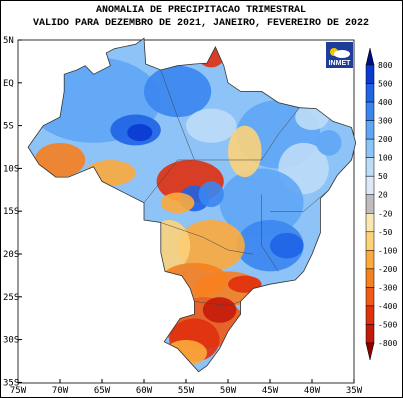 This screenshot has height=398, width=403. Describe the element at coordinates (385, 139) in the screenshot. I see `colorbar-label: 200` at that location.